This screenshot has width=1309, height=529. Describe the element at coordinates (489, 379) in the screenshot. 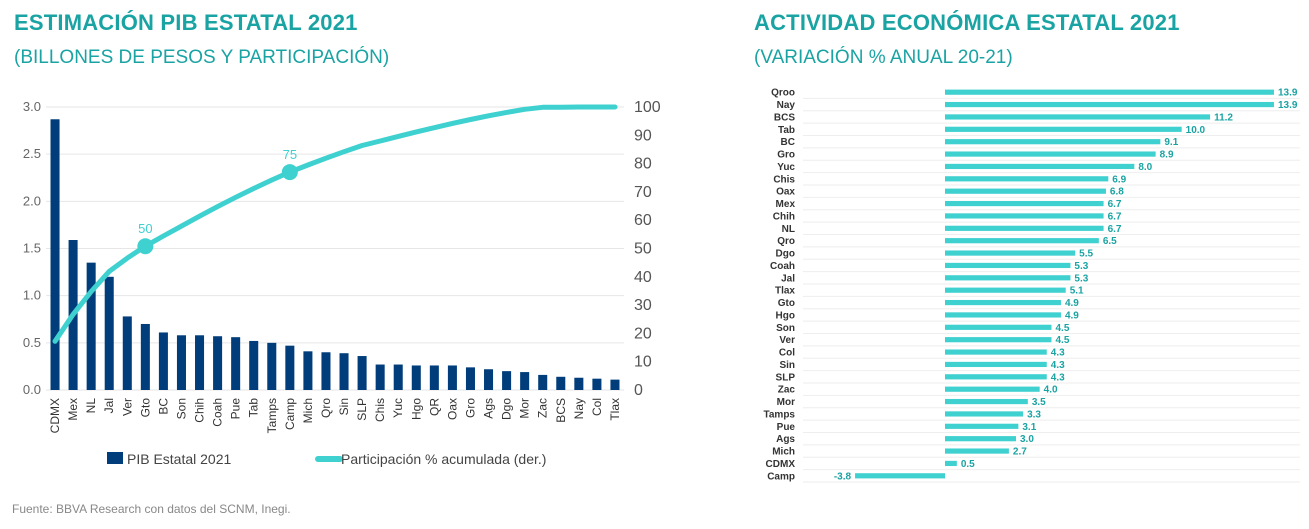

I see `bar-Ags` at that location.